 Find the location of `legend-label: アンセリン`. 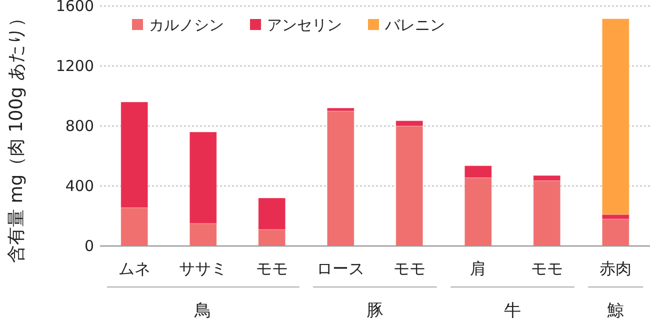

legend-label: アンセリン is located at coordinates (304, 25).